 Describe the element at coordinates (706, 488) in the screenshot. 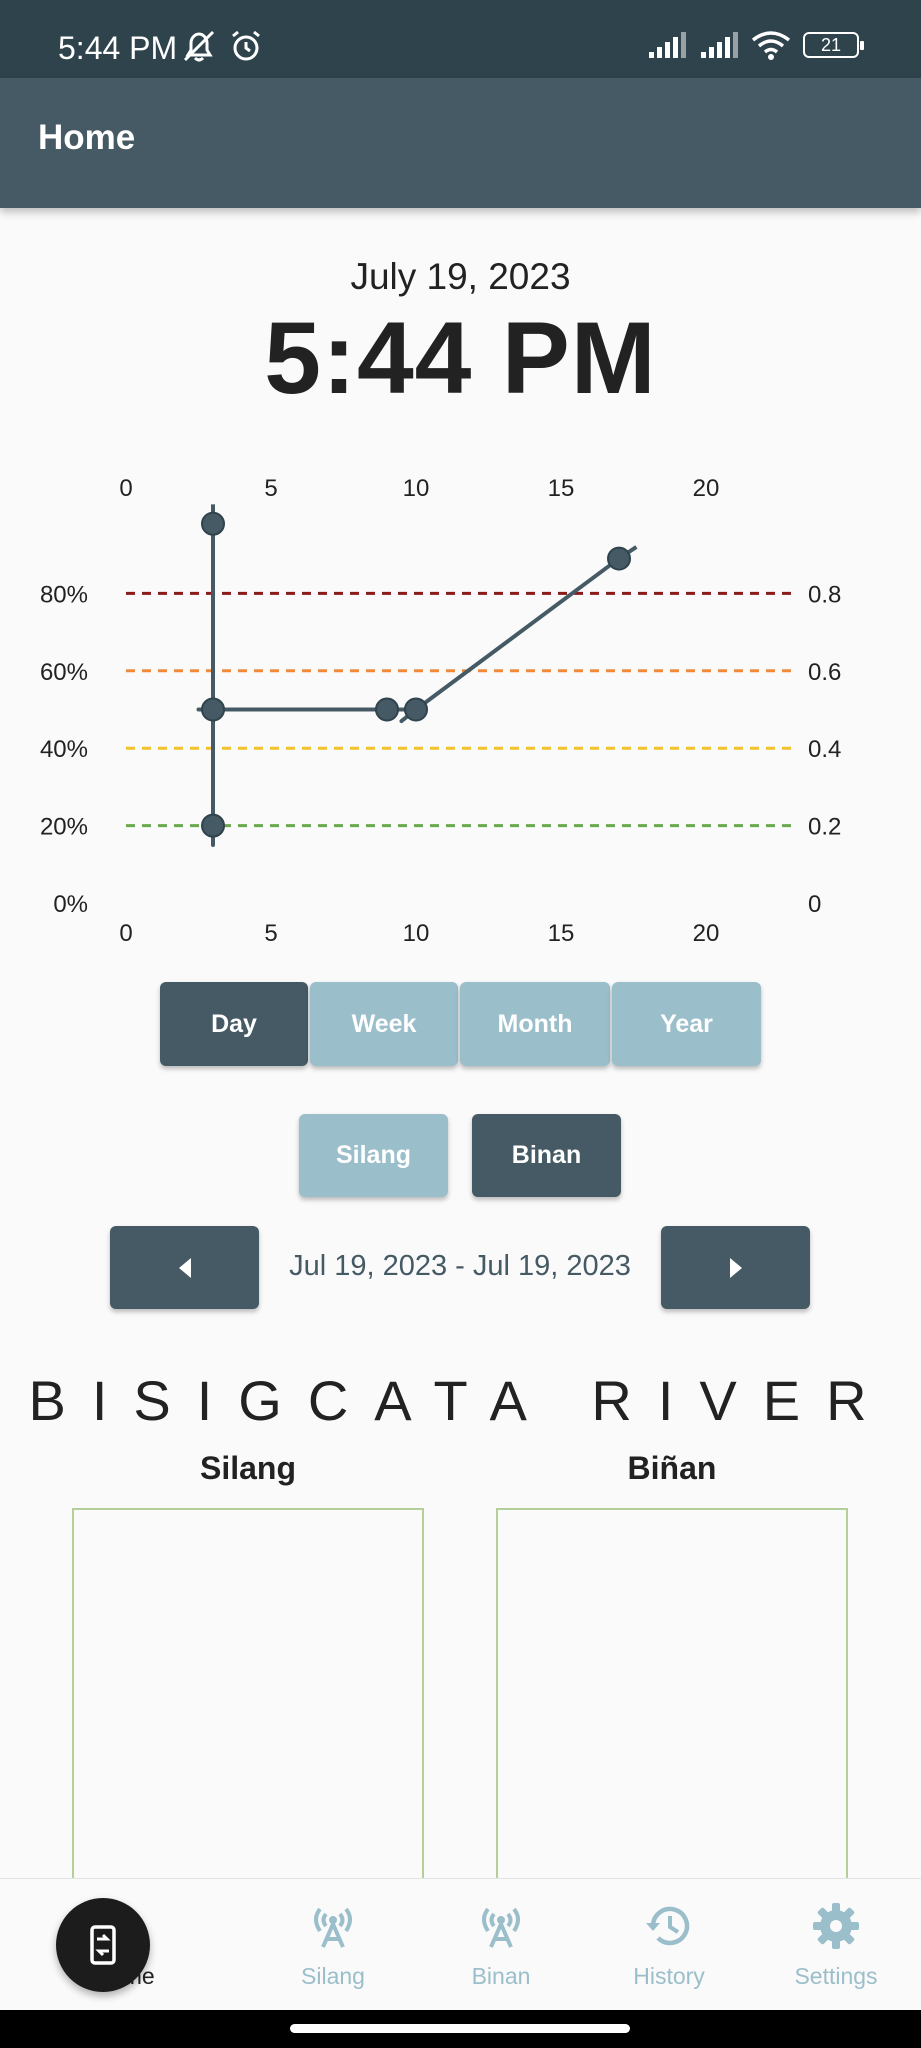

I see `x-tick-label-top: 20` at that location.